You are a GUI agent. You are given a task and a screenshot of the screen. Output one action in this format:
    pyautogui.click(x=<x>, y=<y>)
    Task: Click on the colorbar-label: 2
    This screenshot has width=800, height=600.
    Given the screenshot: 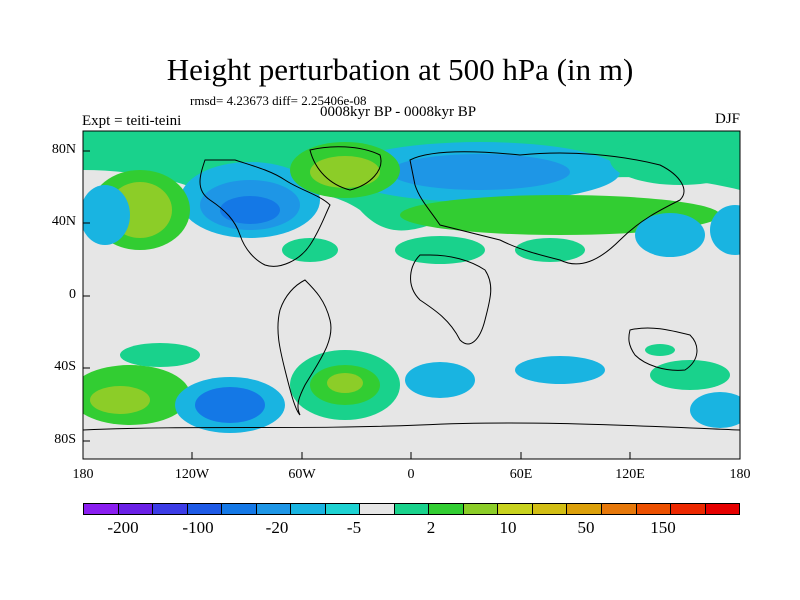 What is the action you would take?
    pyautogui.click(x=431, y=527)
    